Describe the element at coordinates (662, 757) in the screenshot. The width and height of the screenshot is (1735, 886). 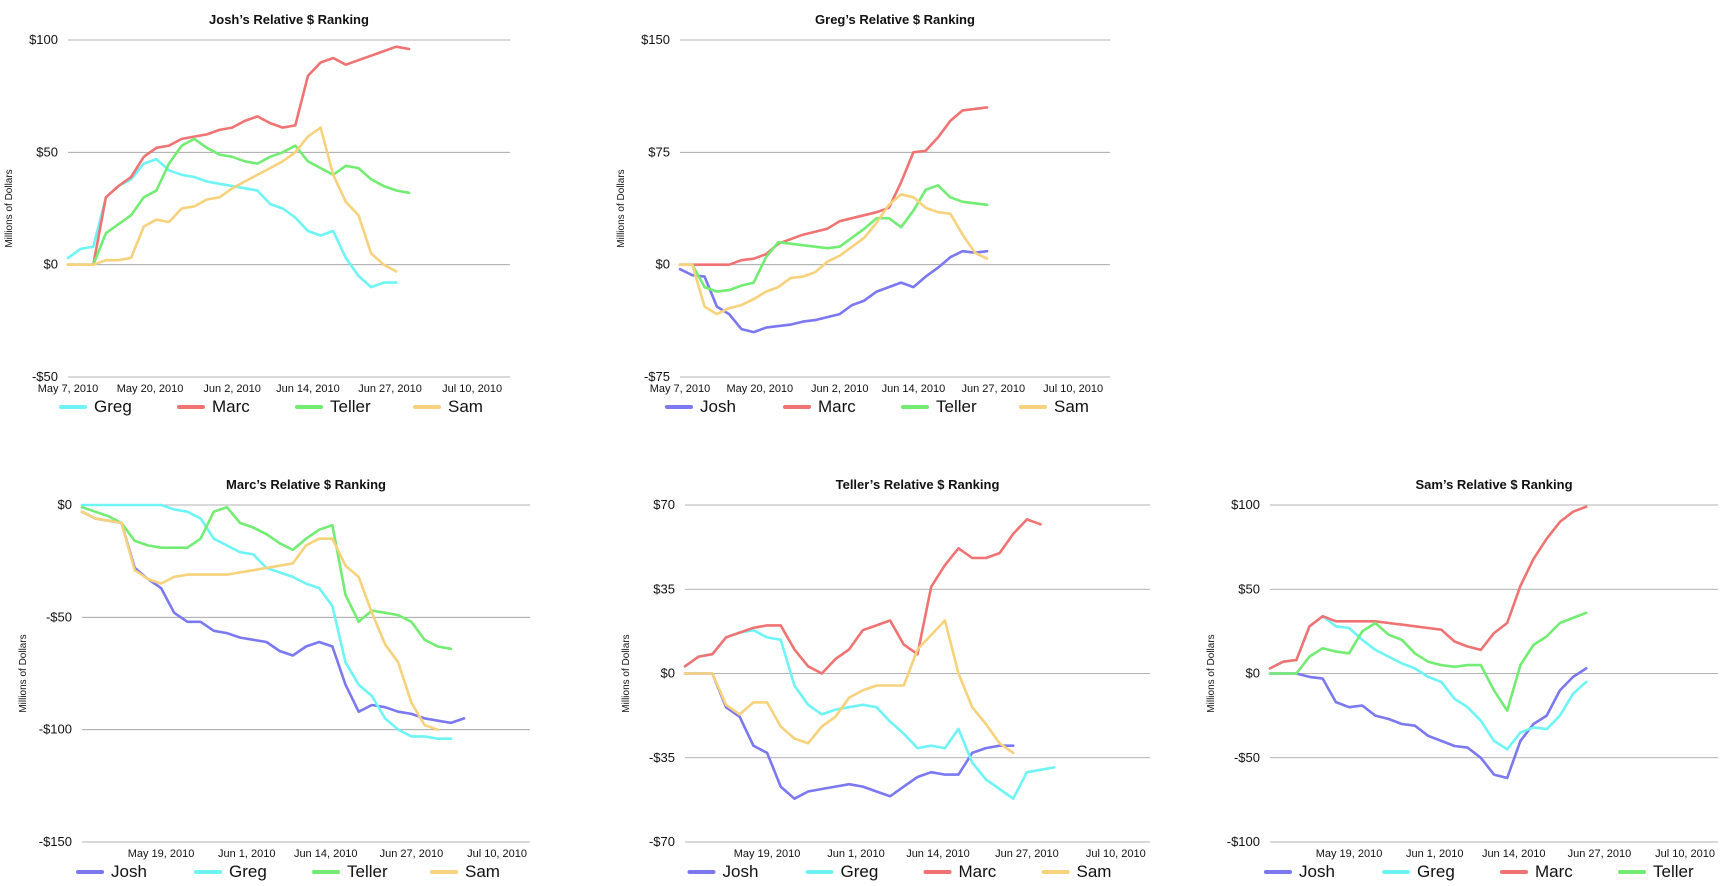
I see `y-tick-label: -$35` at that location.